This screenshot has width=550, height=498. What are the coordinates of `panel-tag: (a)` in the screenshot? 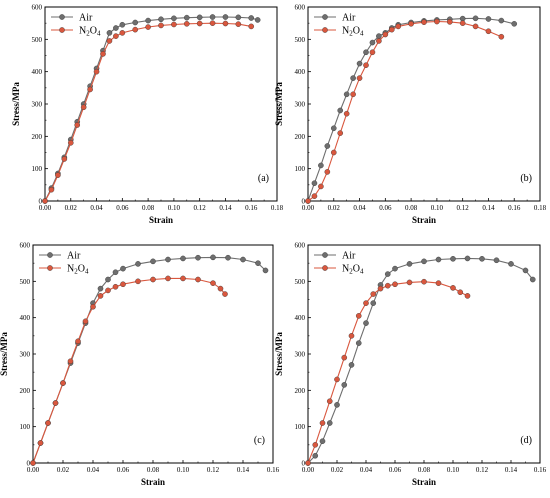 It's located at (263, 178).